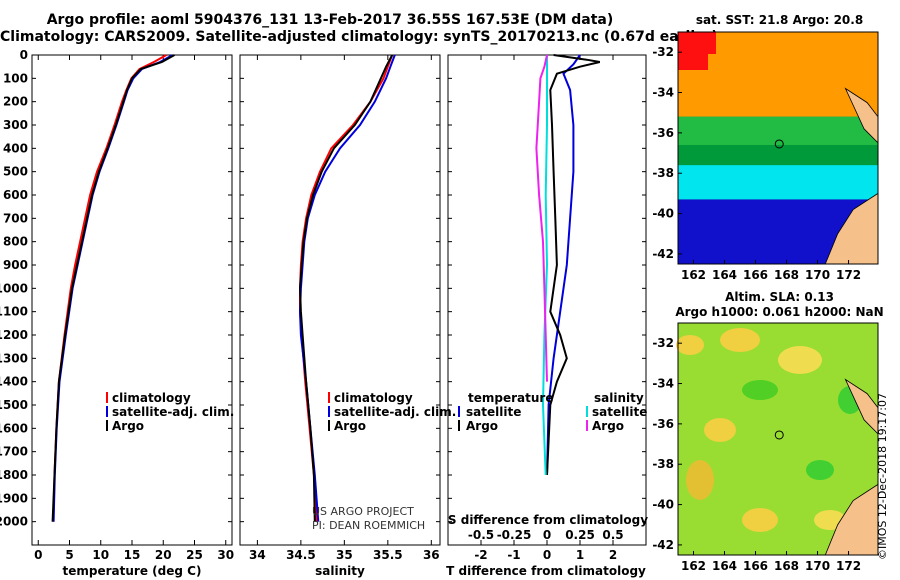  Describe the element at coordinates (368, 525) in the screenshot. I see `credit-line2: PI: DEAN ROEMMICH` at that location.